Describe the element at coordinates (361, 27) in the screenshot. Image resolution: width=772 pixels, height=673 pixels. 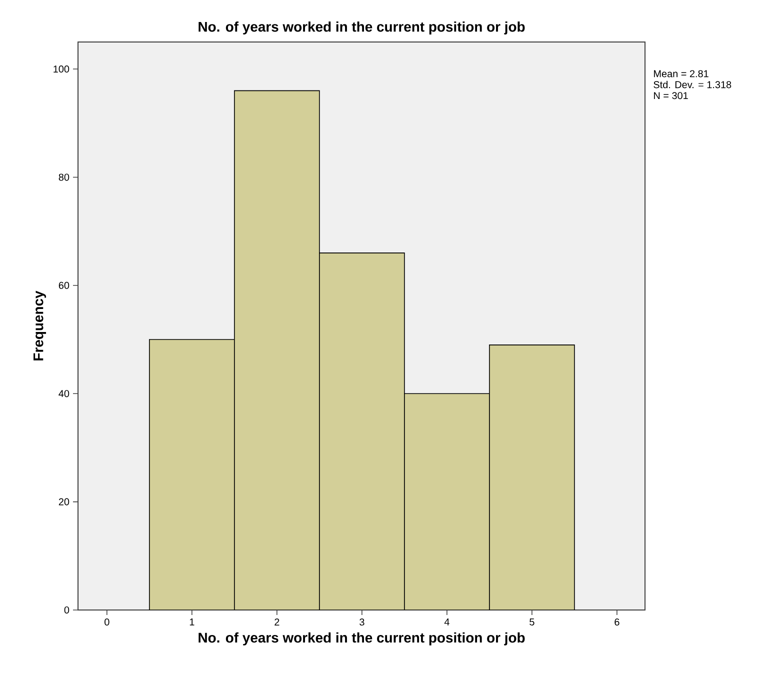
I see `chart-title: No. of years worked in the current position or job` at that location.